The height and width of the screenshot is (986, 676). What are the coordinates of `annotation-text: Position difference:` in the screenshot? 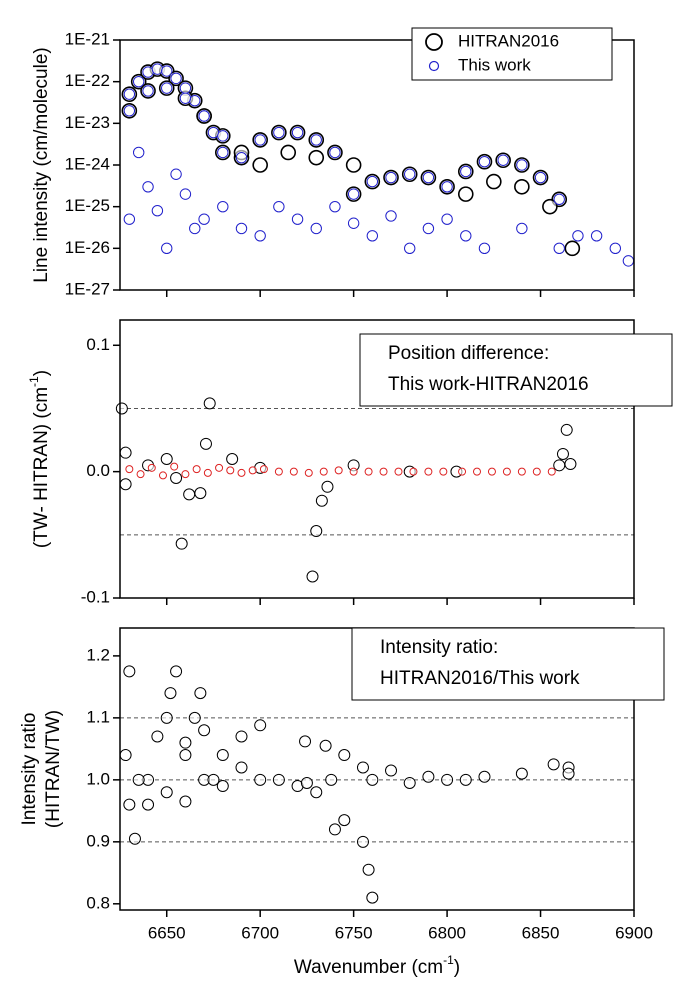 It's located at (468, 353).